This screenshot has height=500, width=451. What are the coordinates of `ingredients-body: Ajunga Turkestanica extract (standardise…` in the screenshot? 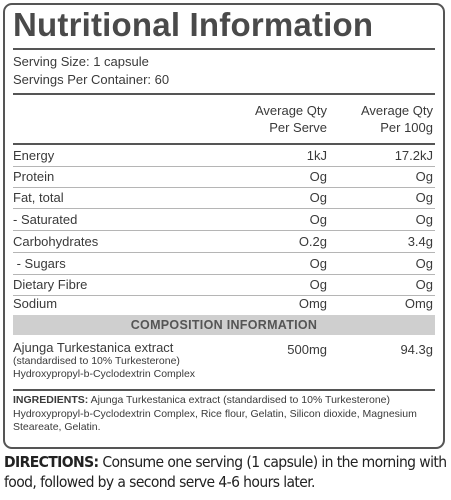 It's located at (215, 413).